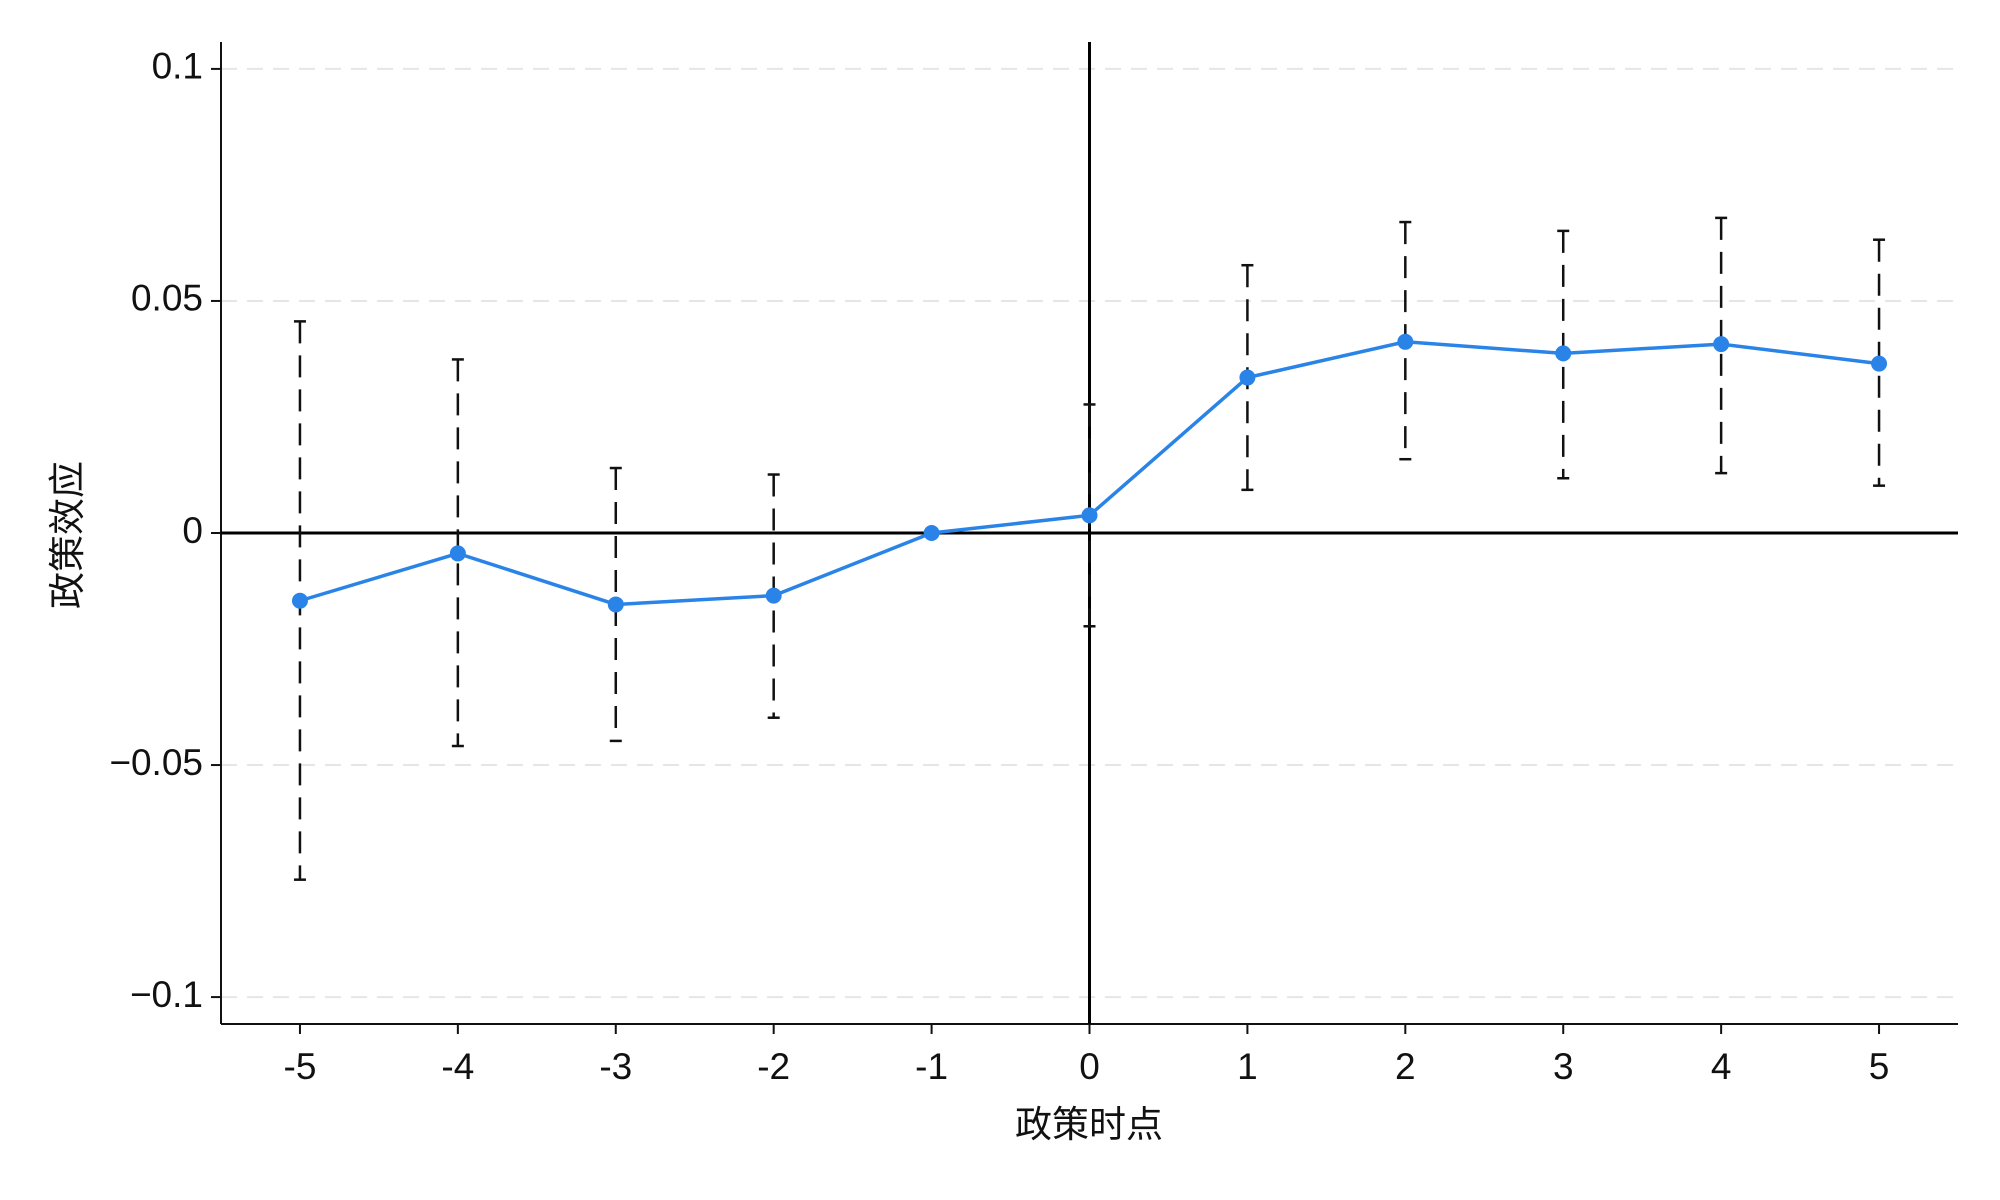 The width and height of the screenshot is (2000, 1200). What do you see at coordinates (1089, 1066) in the screenshot?
I see `x-tick-label: 0` at bounding box center [1089, 1066].